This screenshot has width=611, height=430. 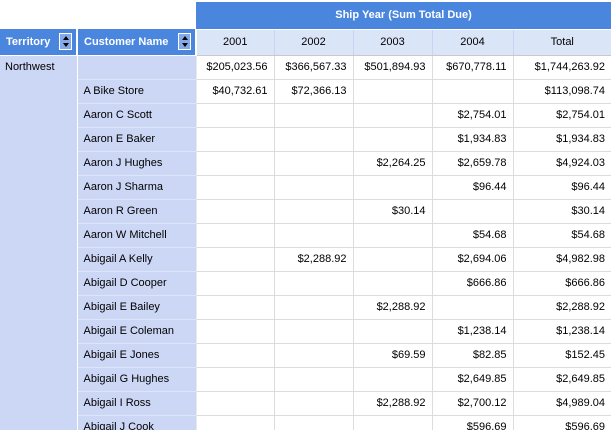 I want to click on value-cell: $596.69, so click(x=562, y=422).